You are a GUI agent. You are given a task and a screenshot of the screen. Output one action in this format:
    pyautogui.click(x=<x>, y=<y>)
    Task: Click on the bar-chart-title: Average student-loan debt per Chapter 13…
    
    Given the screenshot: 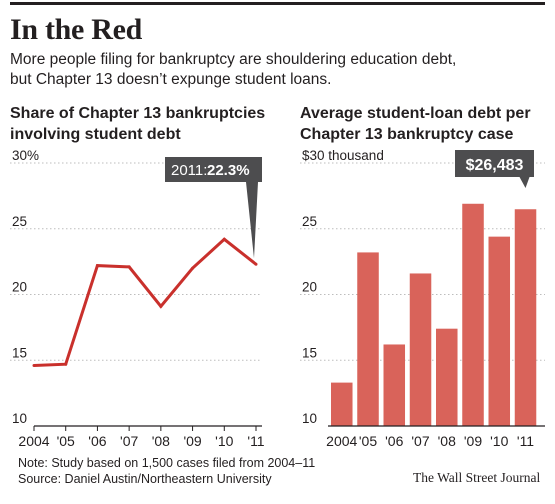 What is the action you would take?
    pyautogui.click(x=415, y=124)
    